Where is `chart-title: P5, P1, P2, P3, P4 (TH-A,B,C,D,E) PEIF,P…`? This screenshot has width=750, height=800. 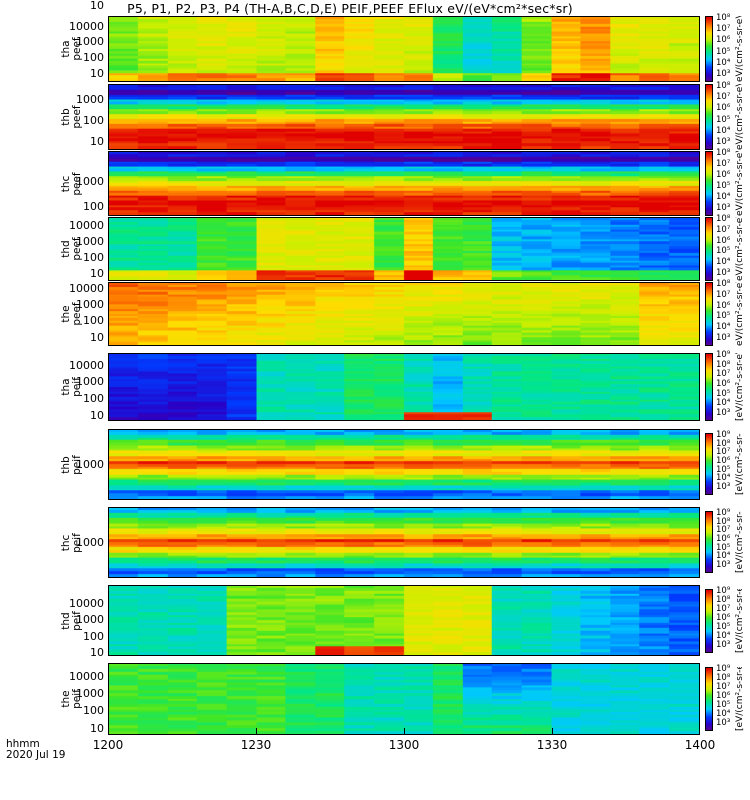
chart-title: P5, P1, P2, P3, P4 (TH-A,B,C,D,E) PEIF,P… is located at coordinates (350, 8).